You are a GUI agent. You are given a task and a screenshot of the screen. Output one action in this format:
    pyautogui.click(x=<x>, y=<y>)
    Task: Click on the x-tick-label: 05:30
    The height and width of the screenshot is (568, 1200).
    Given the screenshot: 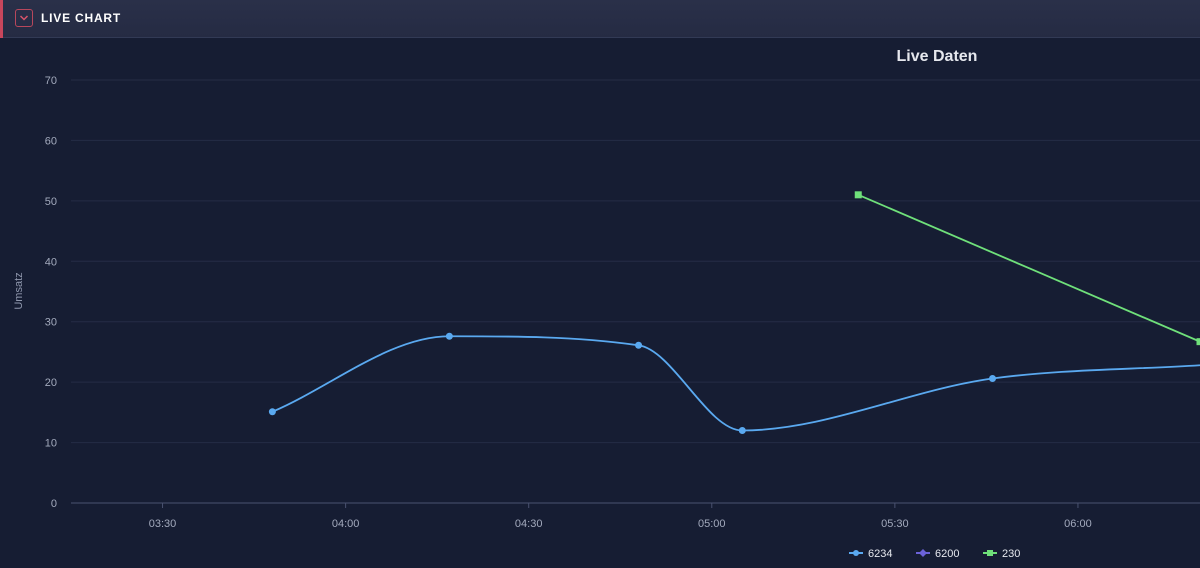 What is the action you would take?
    pyautogui.click(x=895, y=524)
    